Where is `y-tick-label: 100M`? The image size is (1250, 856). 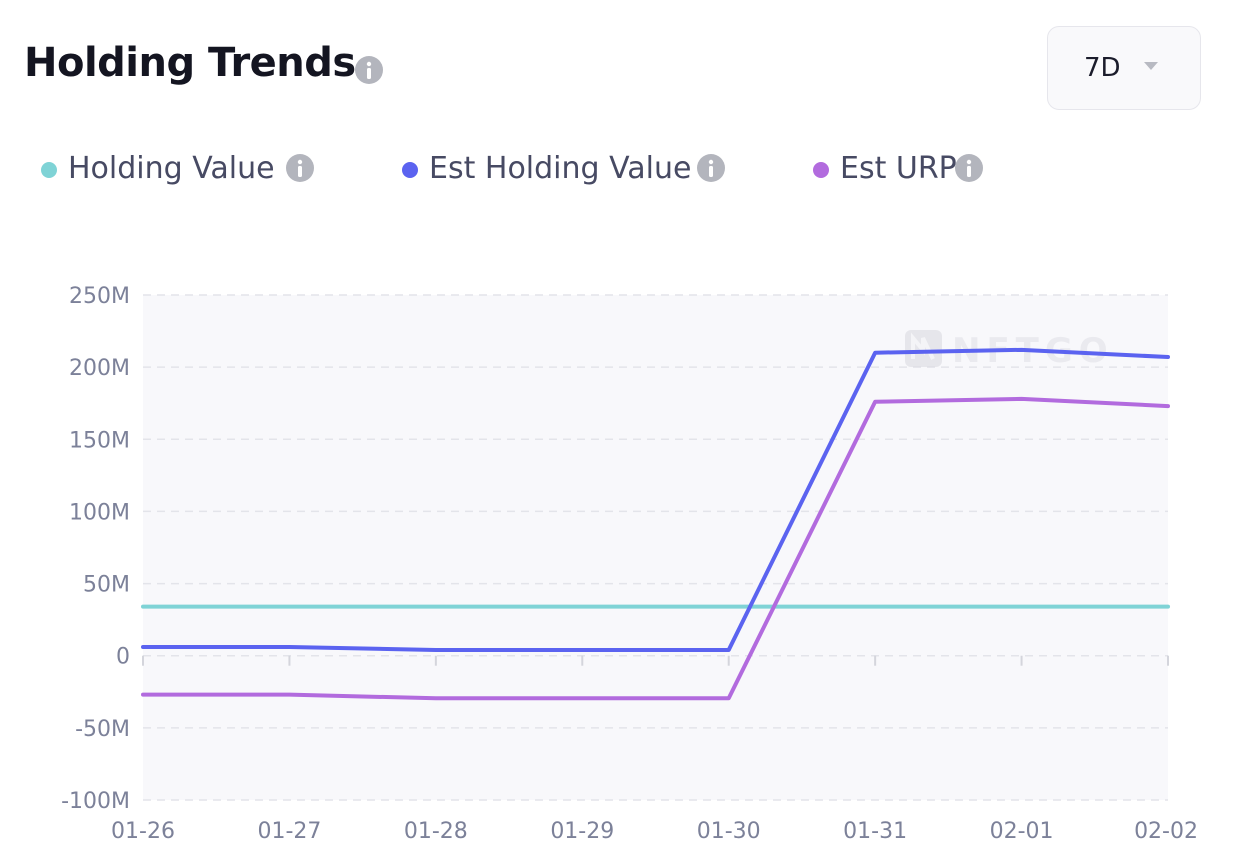 y-tick-label: 100M is located at coordinates (99, 512).